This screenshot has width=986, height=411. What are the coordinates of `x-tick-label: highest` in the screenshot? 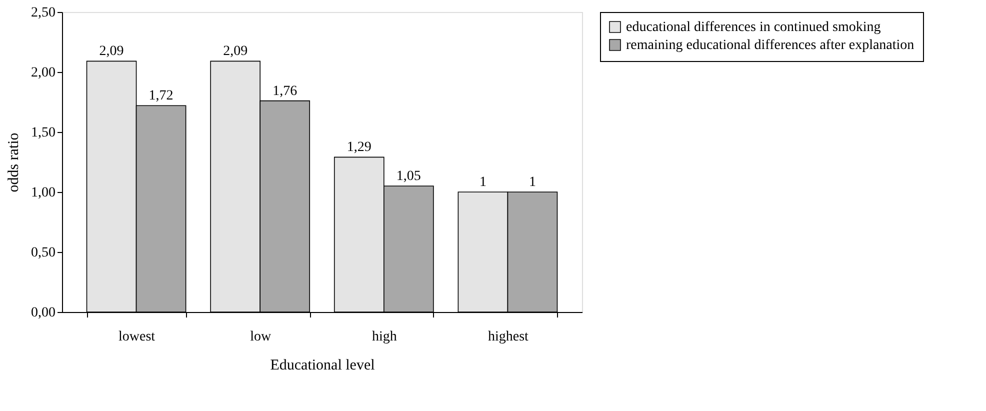 It's located at (508, 337).